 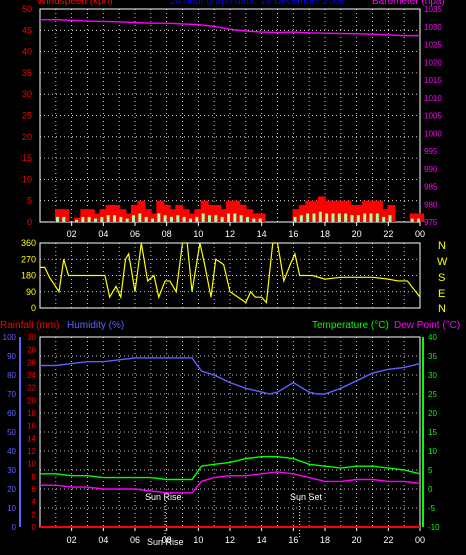 I want to click on wind-x-tick: 22, so click(x=388, y=234).